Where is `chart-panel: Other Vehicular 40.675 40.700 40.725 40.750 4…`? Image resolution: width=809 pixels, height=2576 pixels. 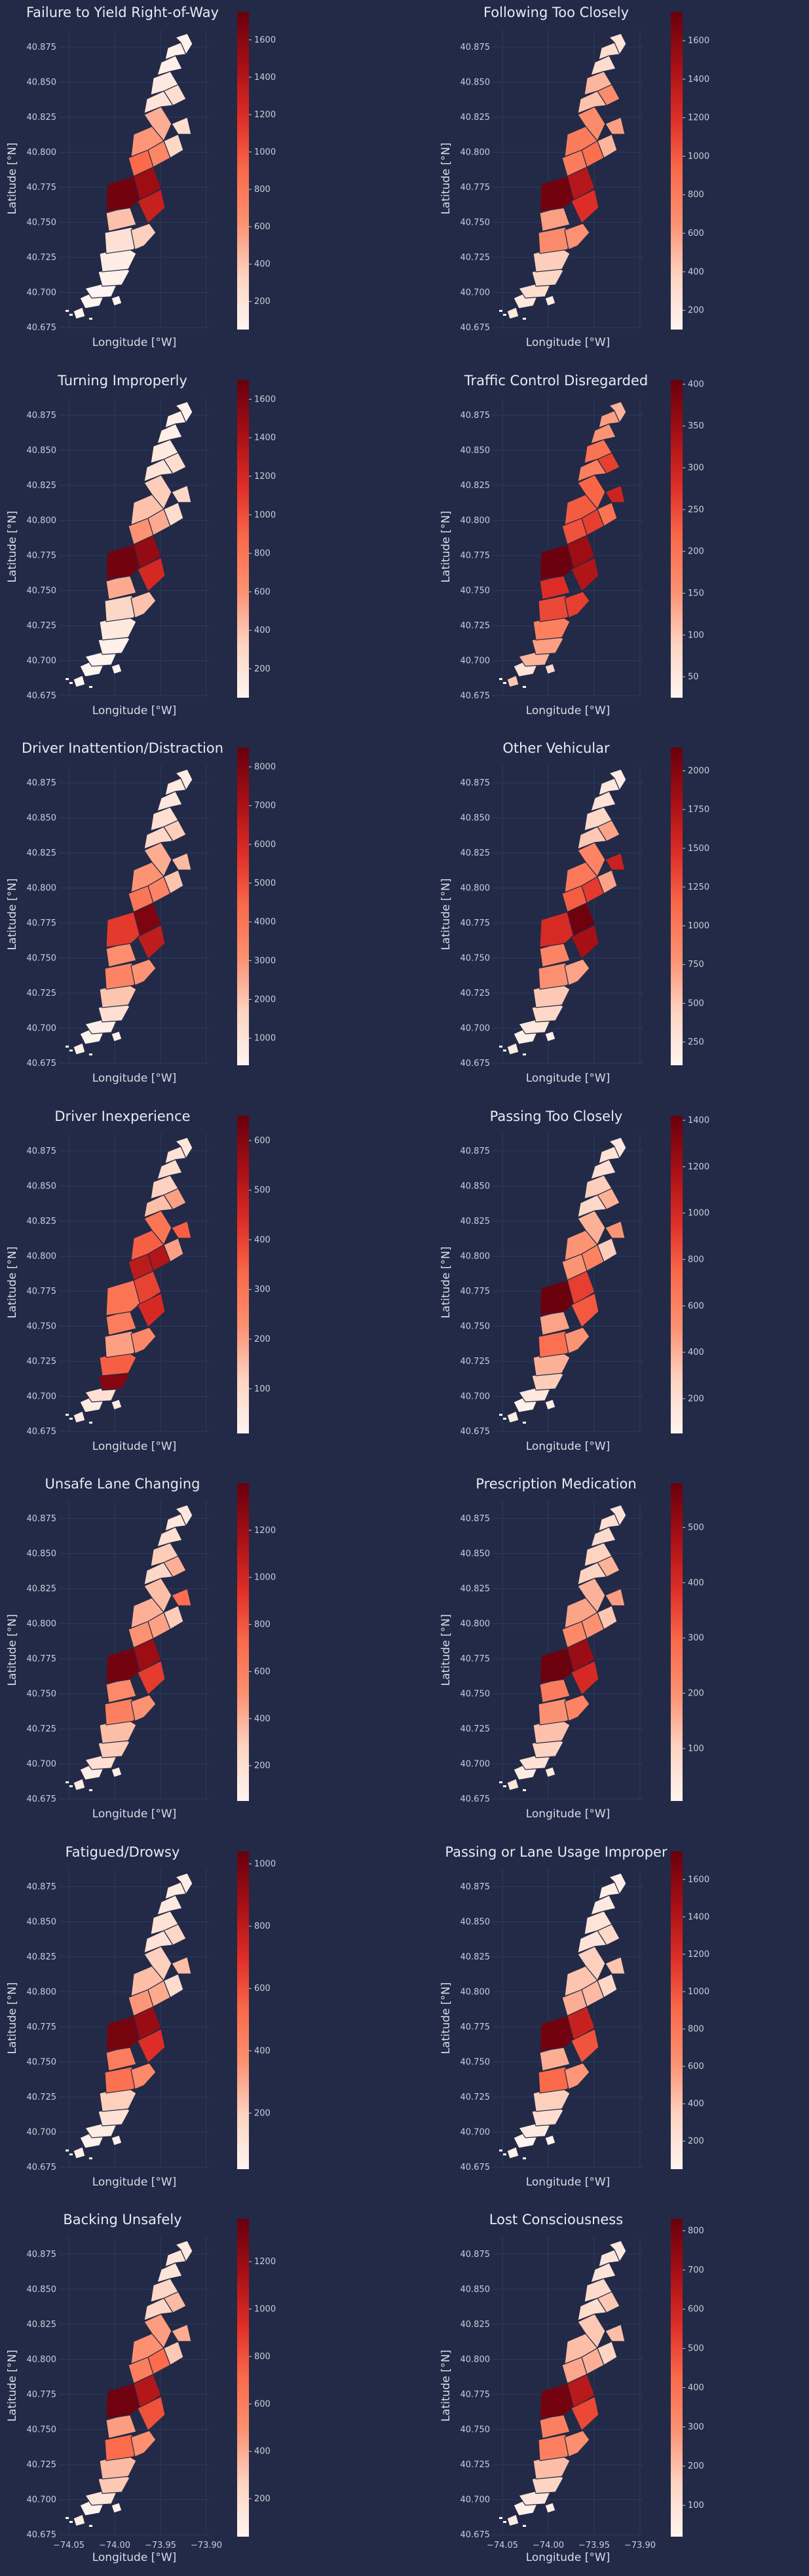 chart-panel: Other Vehicular 40.675 40.700 40.725 40.750 4… is located at coordinates (621, 920).